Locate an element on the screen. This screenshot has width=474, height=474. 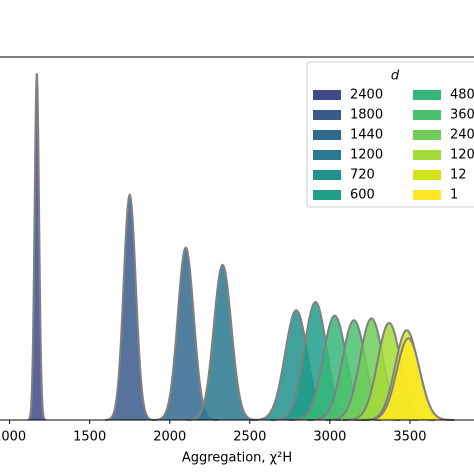
legend-label: 12 is located at coordinates (458, 175).